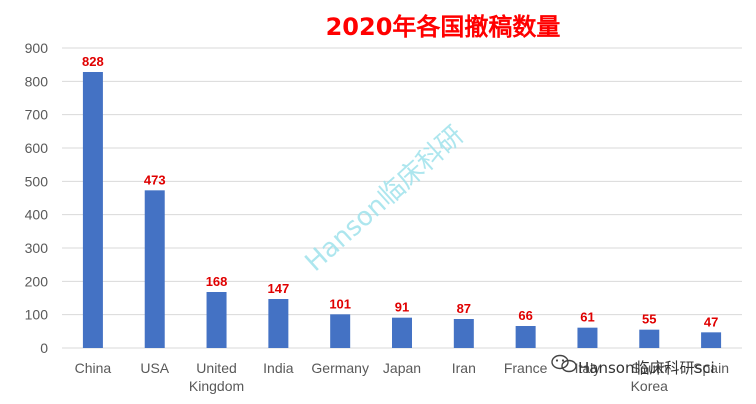 This screenshot has height=404, width=756. I want to click on x-tick-label-line: Iran, so click(464, 368).